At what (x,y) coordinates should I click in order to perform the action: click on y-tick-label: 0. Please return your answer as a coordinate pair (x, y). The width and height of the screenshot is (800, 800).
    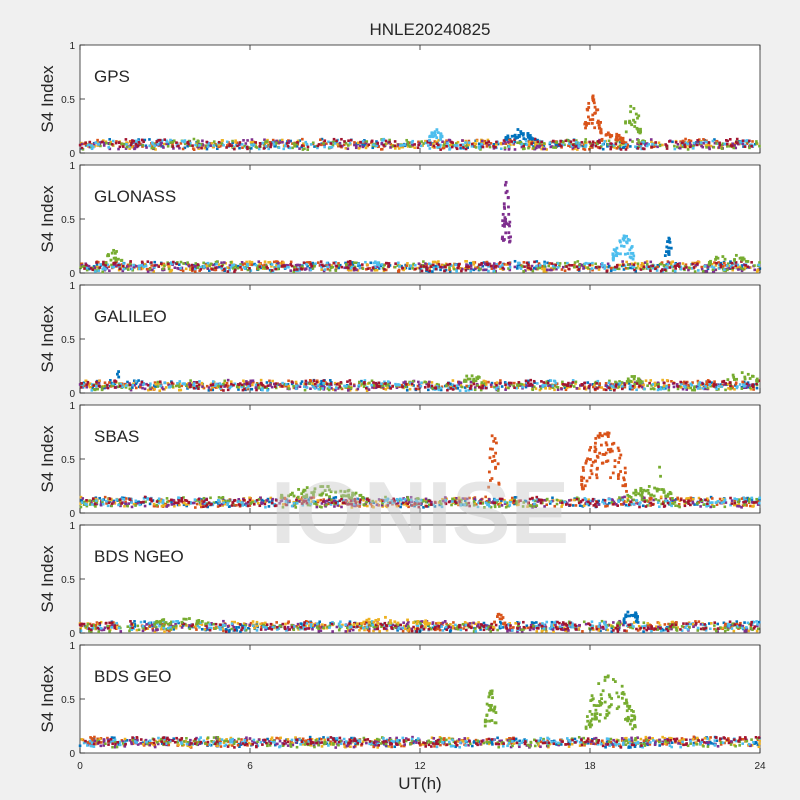
    Looking at the image, I should click on (72, 394).